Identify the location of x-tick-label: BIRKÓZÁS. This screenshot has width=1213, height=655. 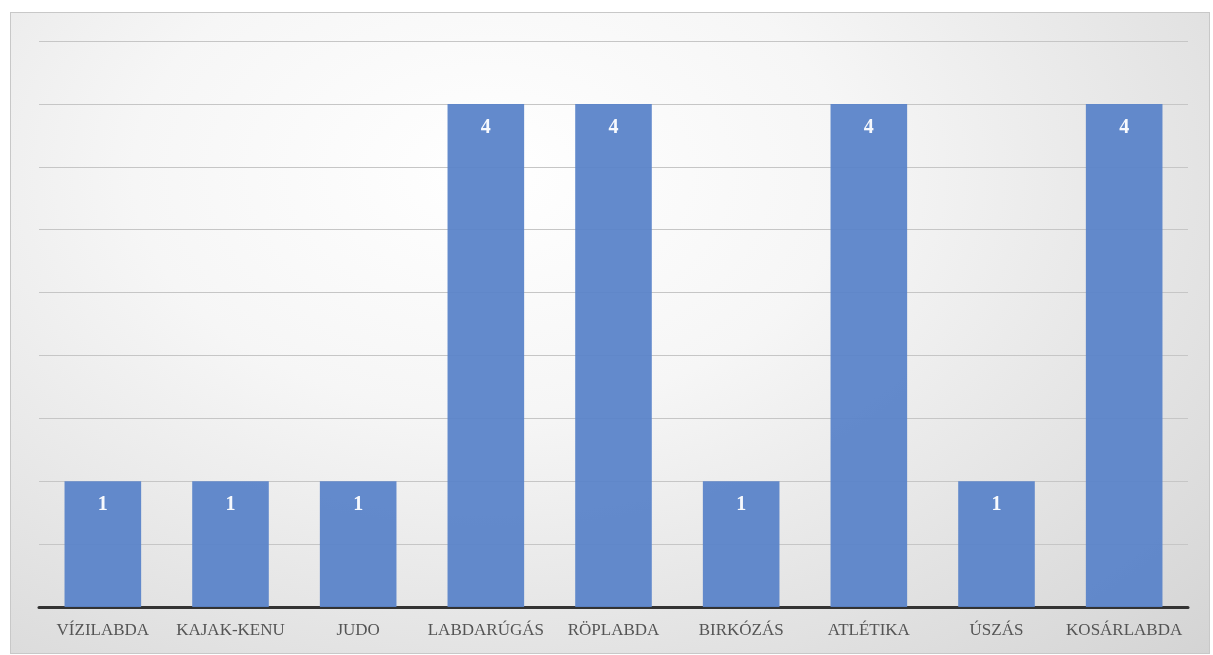
(741, 629).